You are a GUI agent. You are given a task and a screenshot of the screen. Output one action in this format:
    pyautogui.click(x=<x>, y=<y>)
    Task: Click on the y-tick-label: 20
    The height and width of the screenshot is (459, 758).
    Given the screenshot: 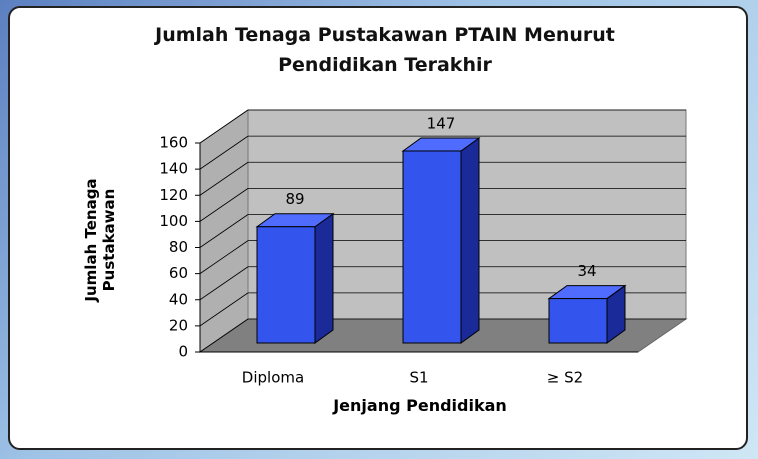 What is the action you would take?
    pyautogui.click(x=178, y=325)
    